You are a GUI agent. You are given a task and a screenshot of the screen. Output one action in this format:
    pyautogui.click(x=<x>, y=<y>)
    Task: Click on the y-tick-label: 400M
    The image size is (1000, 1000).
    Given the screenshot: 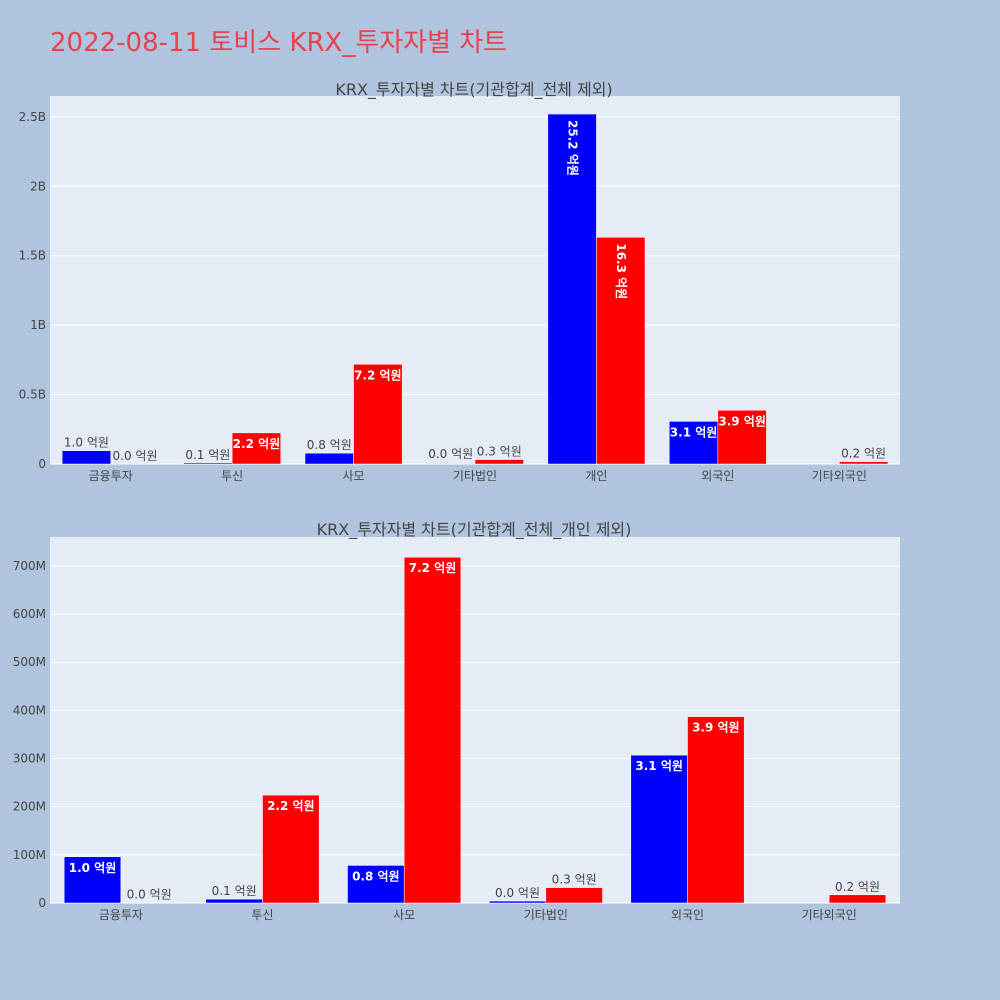 What is the action you would take?
    pyautogui.click(x=29, y=710)
    